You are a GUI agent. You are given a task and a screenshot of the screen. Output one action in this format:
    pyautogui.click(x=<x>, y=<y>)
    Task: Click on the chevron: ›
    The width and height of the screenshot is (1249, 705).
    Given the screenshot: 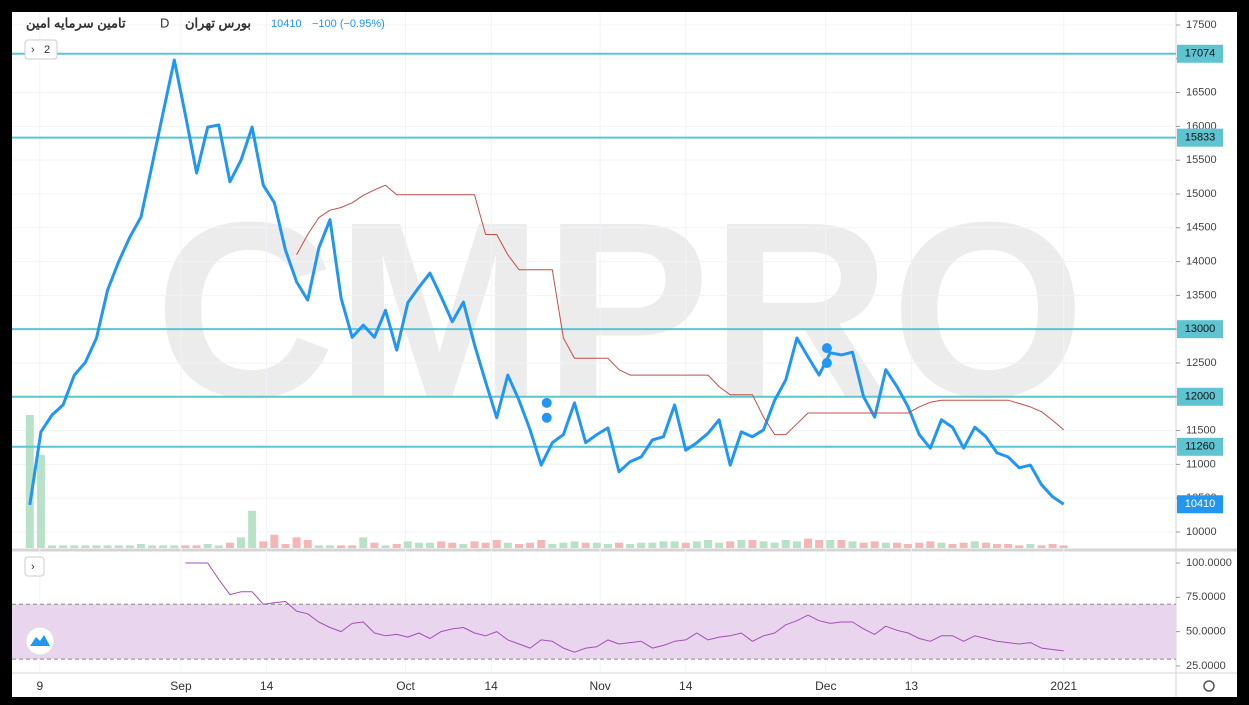 What is the action you would take?
    pyautogui.click(x=33, y=50)
    